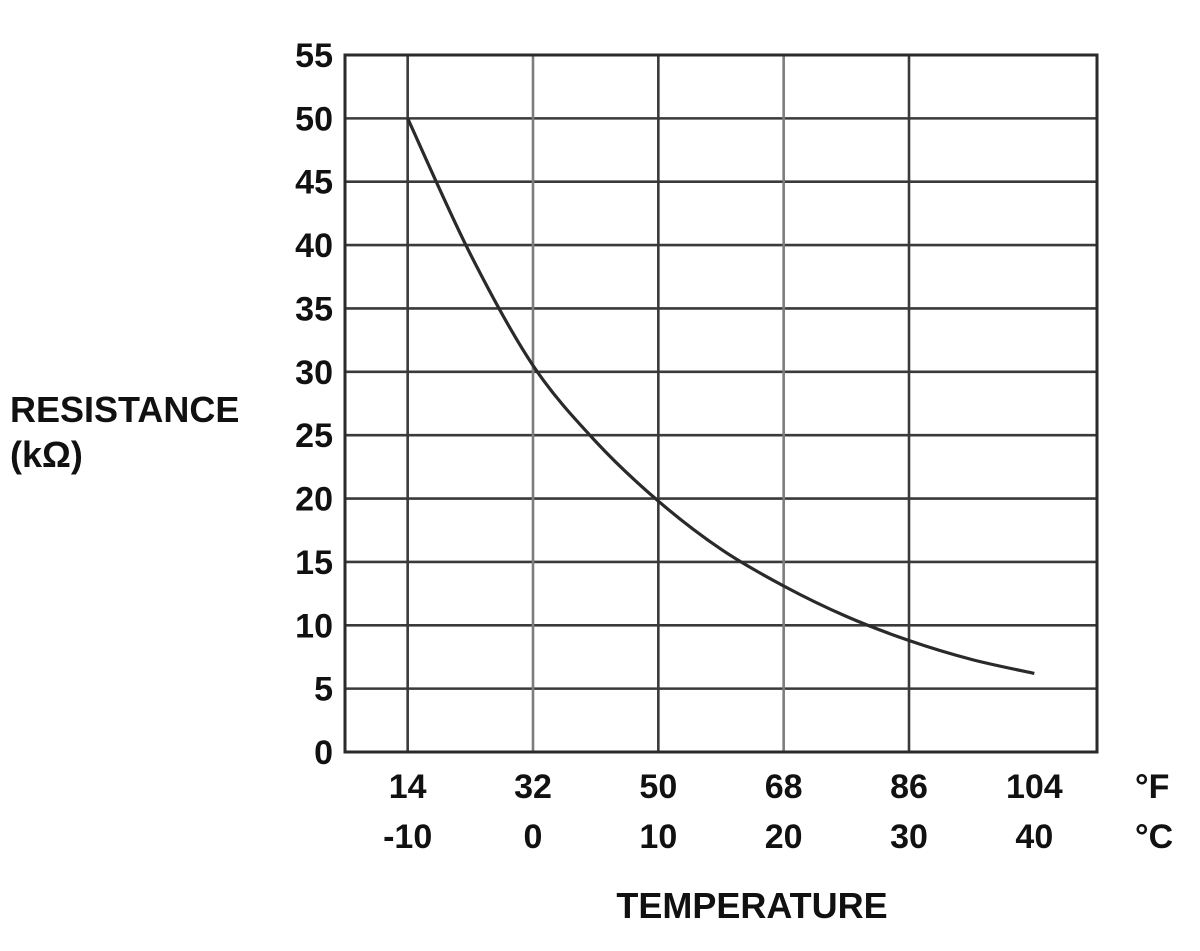 This screenshot has width=1200, height=951. I want to click on x-tick-label-fahrenheit: 32, so click(533, 787).